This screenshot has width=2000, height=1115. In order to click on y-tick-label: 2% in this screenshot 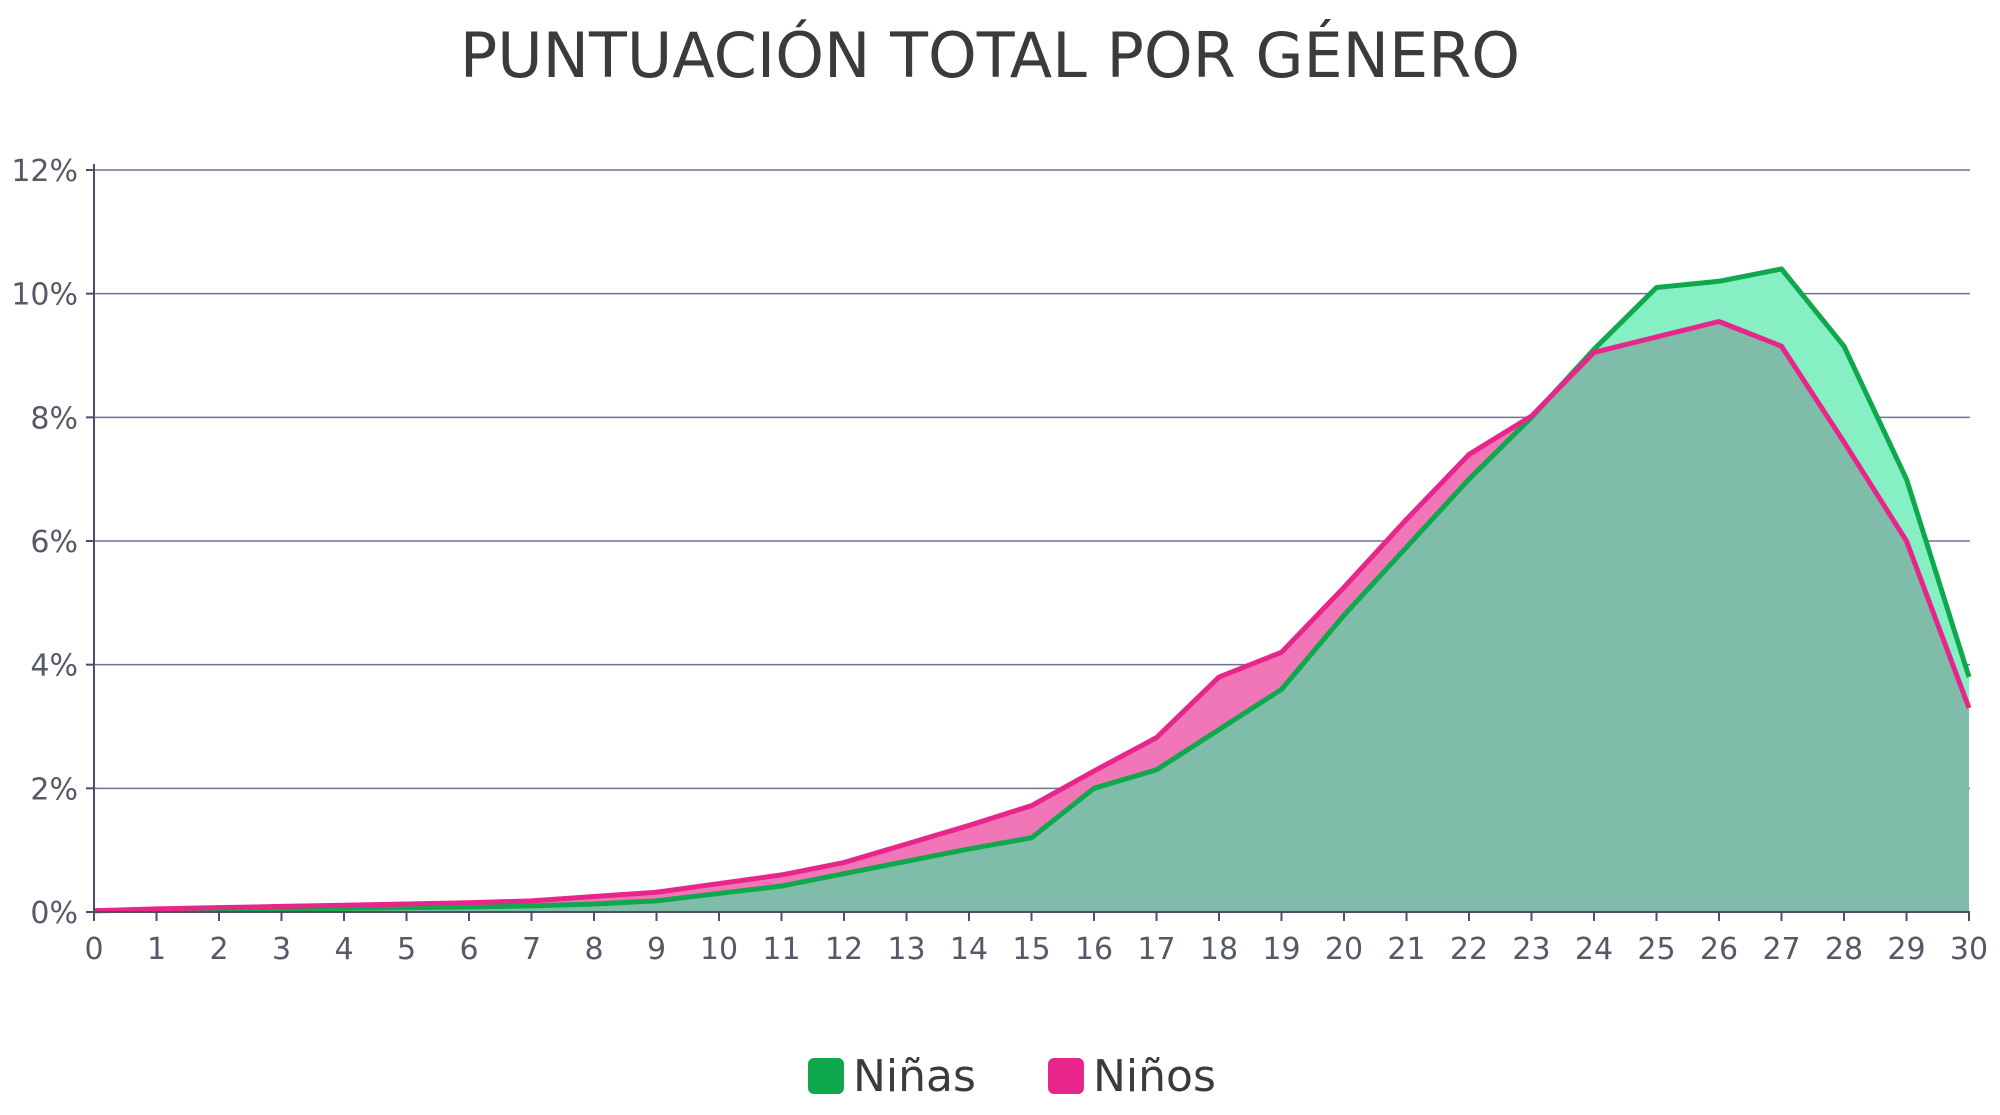, I will do `click(54, 789)`.